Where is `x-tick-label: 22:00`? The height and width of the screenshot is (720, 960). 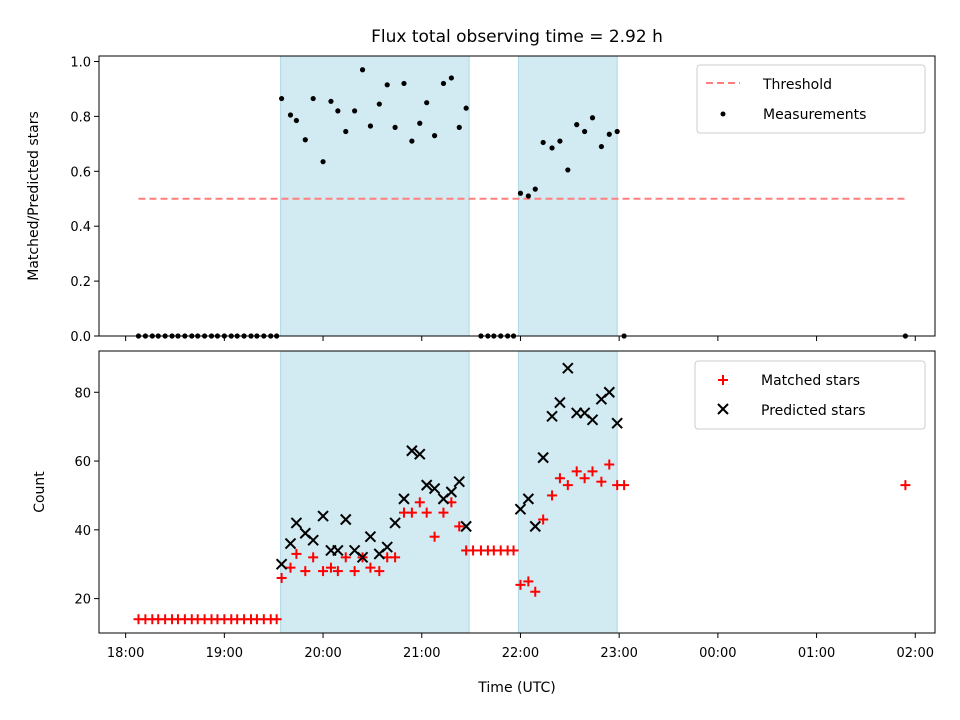
x-tick-label: 22:00 is located at coordinates (520, 653).